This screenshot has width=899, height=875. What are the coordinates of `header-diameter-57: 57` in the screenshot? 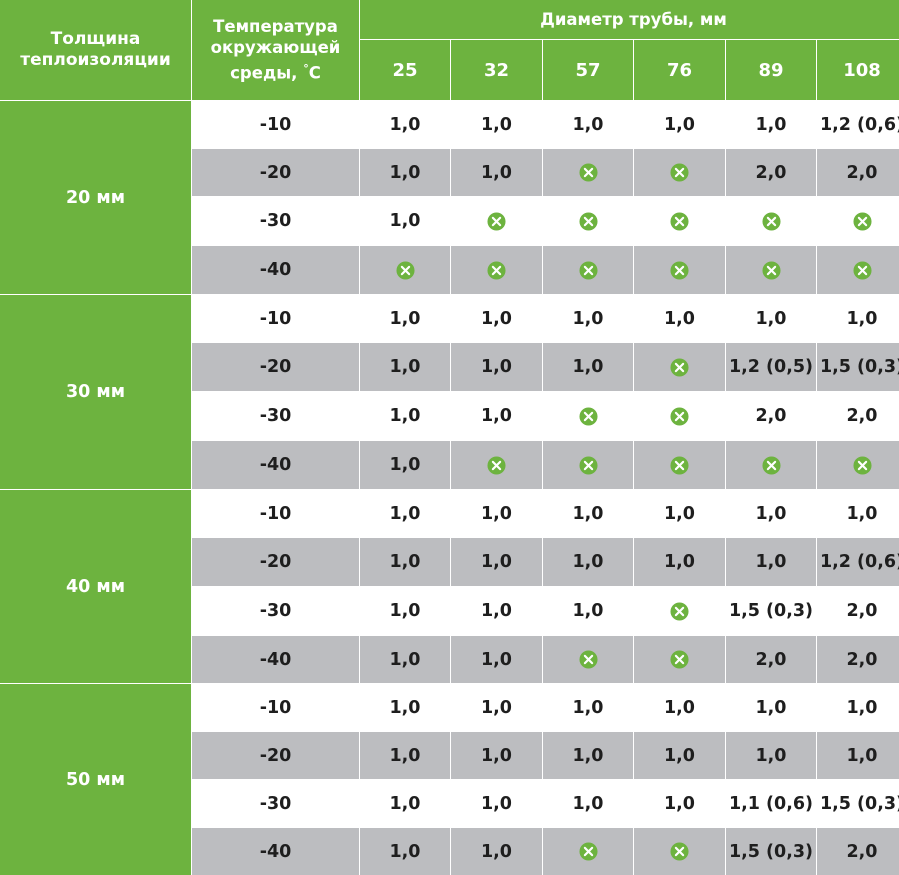 It's located at (588, 70).